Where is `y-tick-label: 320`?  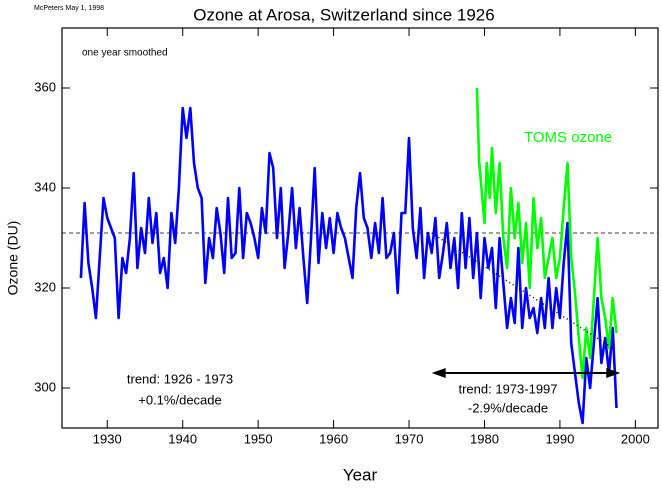
y-tick-label: 320 is located at coordinates (45, 286).